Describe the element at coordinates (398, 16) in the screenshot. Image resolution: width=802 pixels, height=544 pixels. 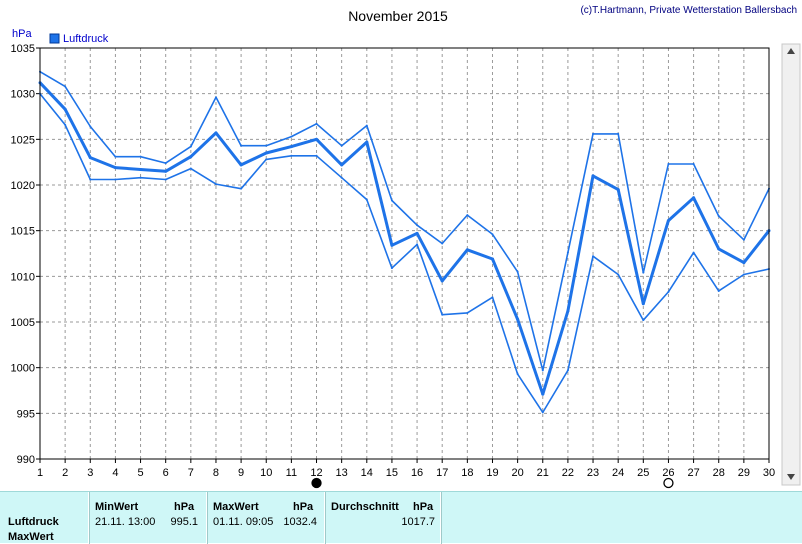
I see `chart-title: November 2015` at that location.